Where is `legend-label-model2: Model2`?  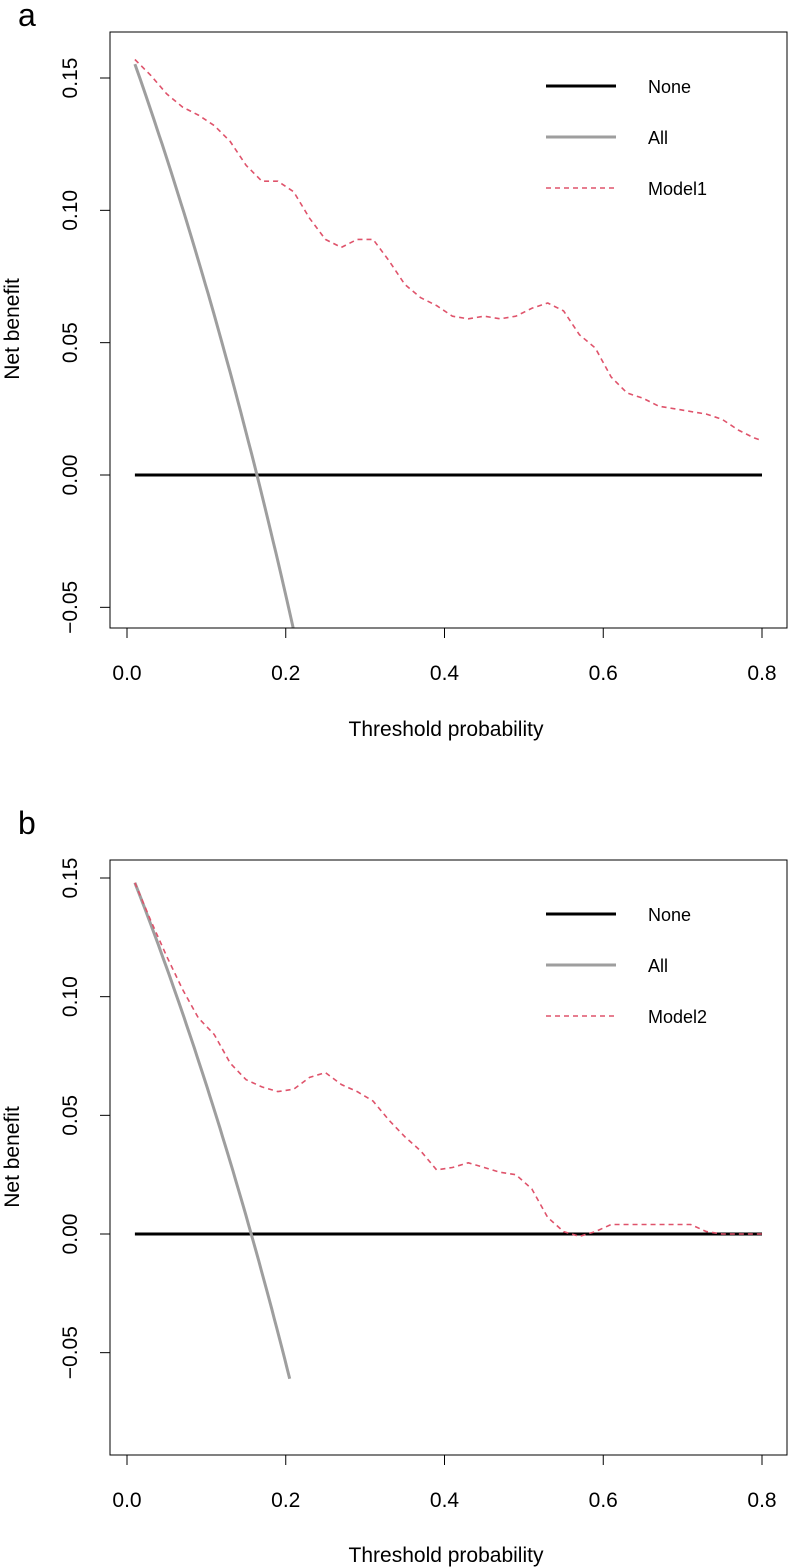
legend-label-model2: Model2 is located at coordinates (677, 1017).